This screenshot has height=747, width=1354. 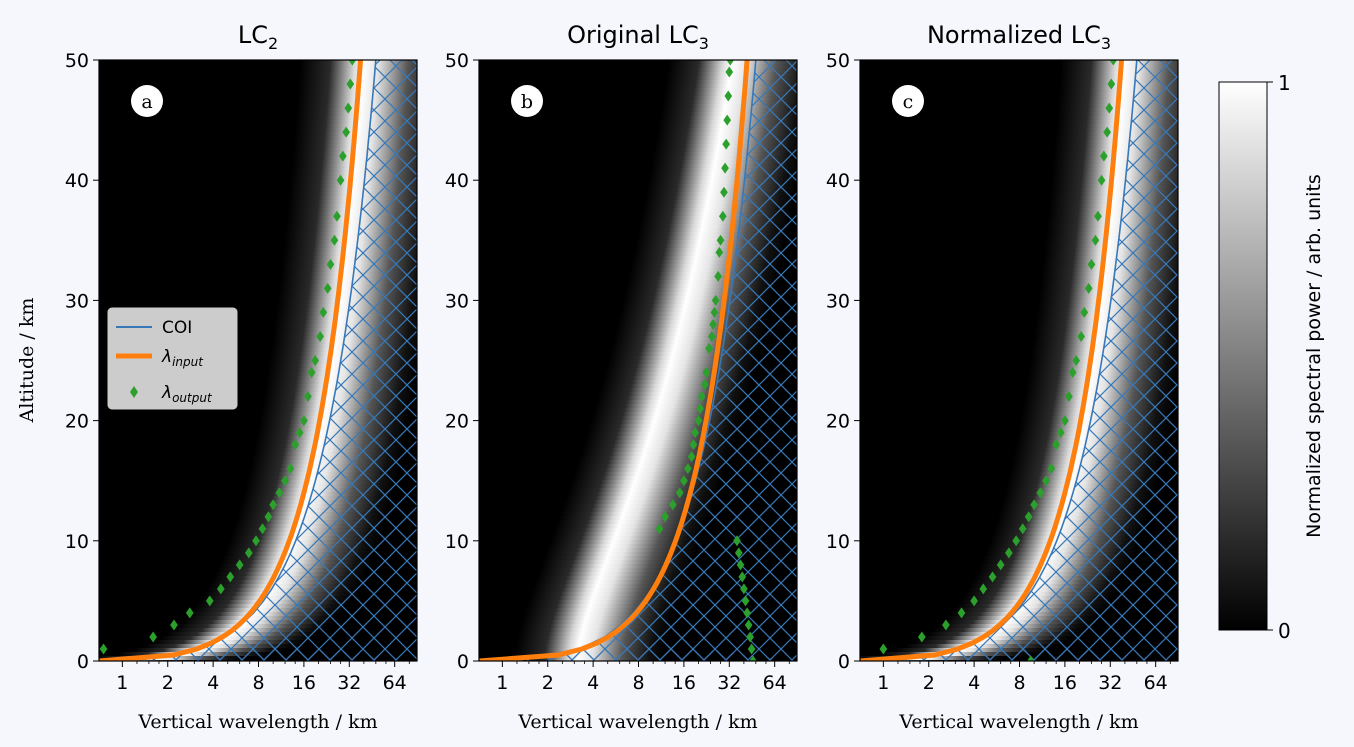 What do you see at coordinates (838, 422) in the screenshot?
I see `y-tick-label: 20` at bounding box center [838, 422].